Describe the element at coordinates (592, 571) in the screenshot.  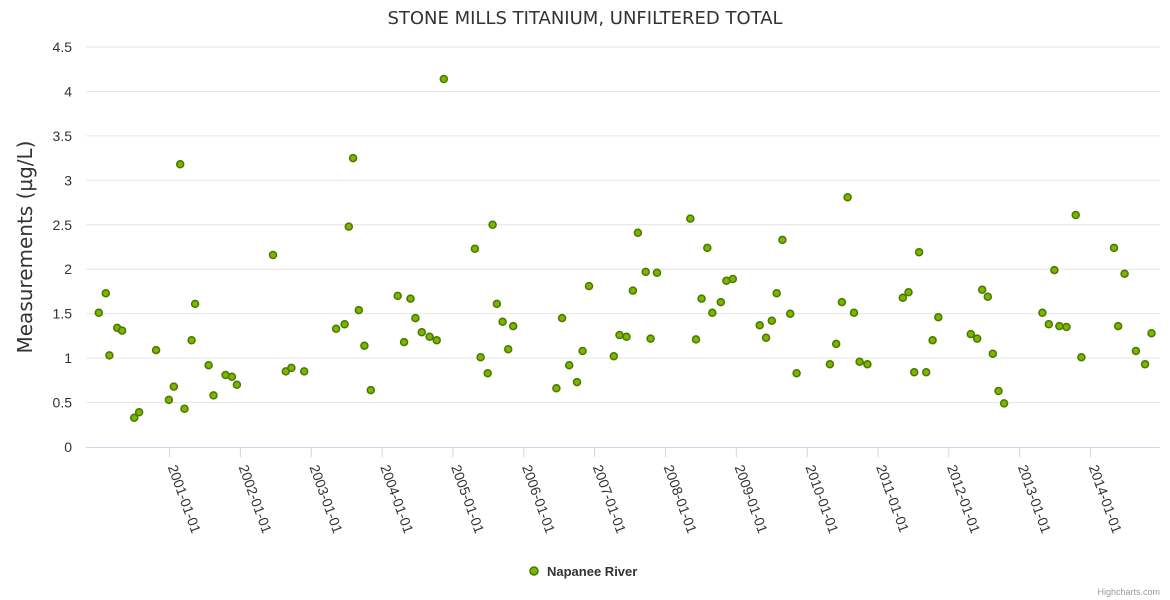
I see `legend-item-napanee-river: Napanee River` at that location.